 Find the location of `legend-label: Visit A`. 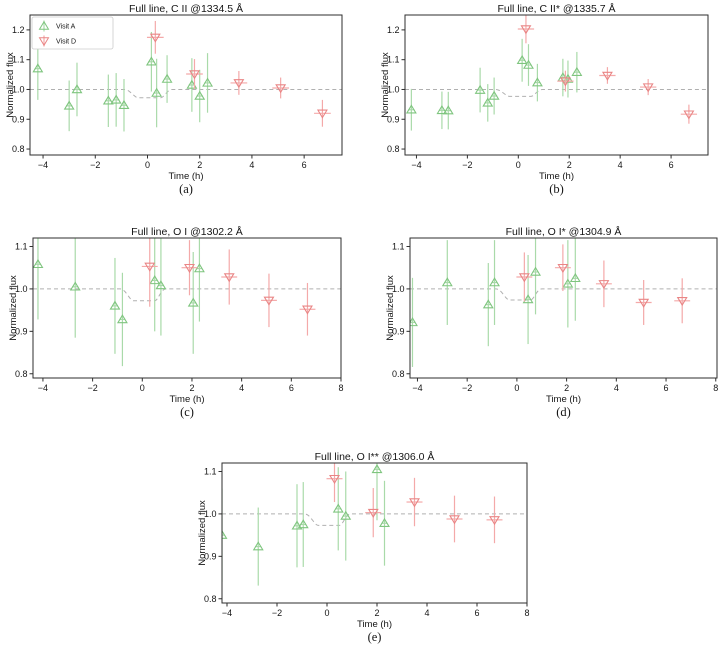

legend-label: Visit A is located at coordinates (66, 27).